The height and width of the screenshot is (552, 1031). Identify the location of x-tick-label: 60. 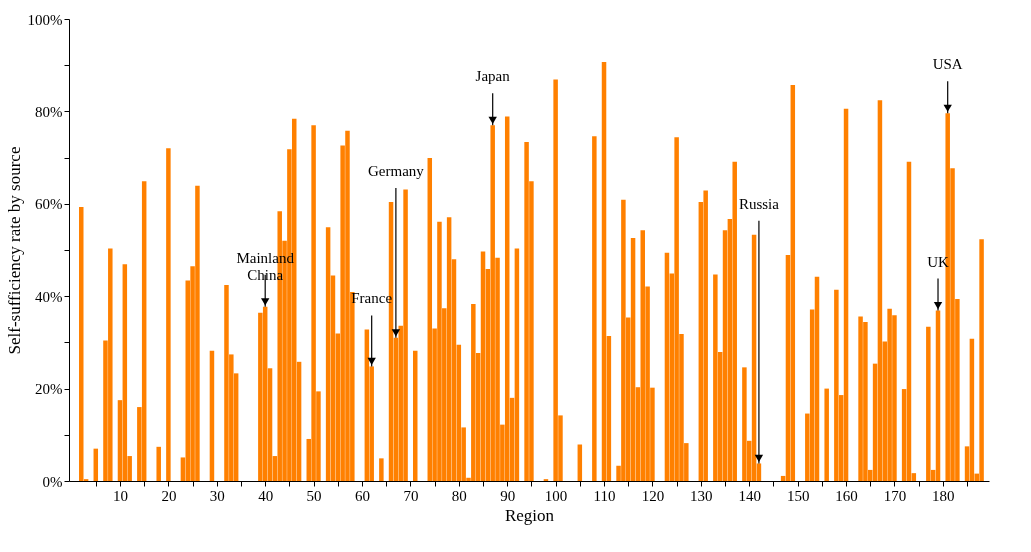
(363, 495).